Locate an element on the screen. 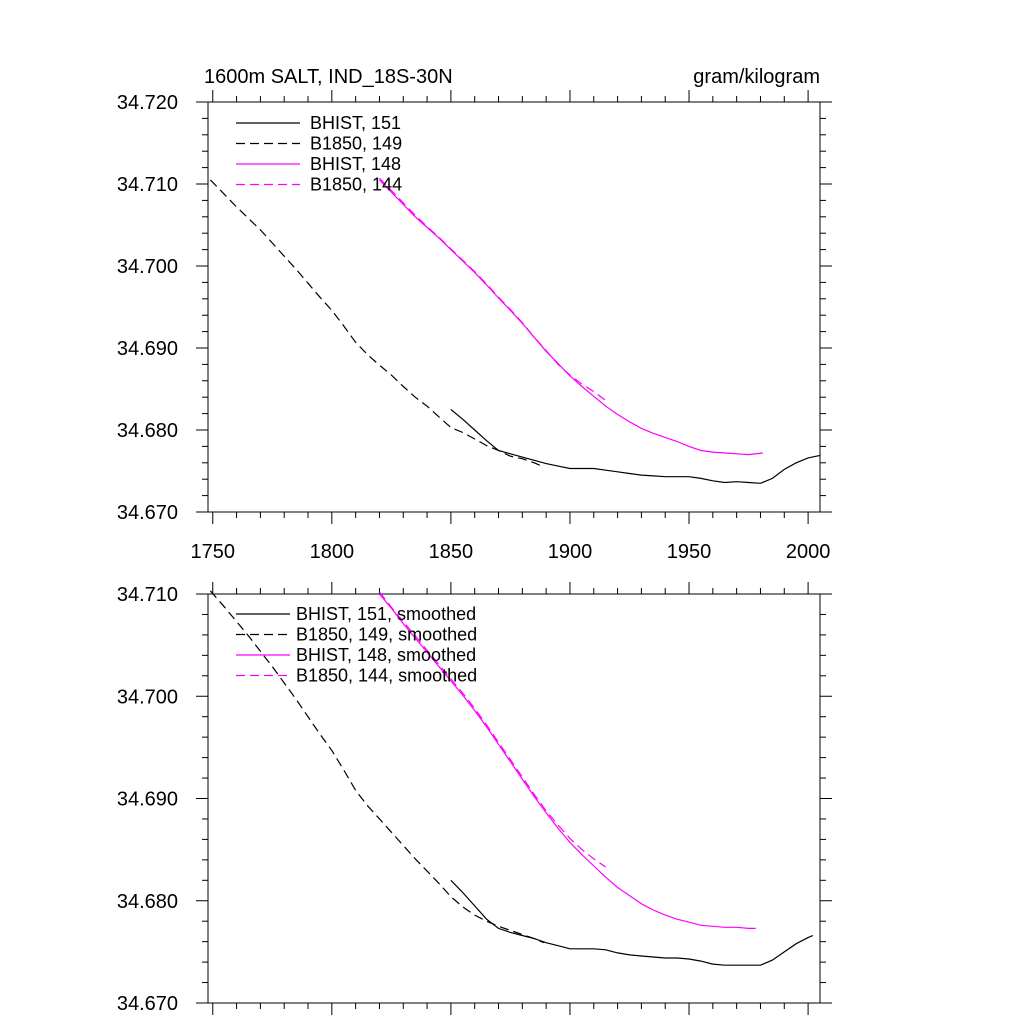  legend-label: B1850, 149 is located at coordinates (356, 144).